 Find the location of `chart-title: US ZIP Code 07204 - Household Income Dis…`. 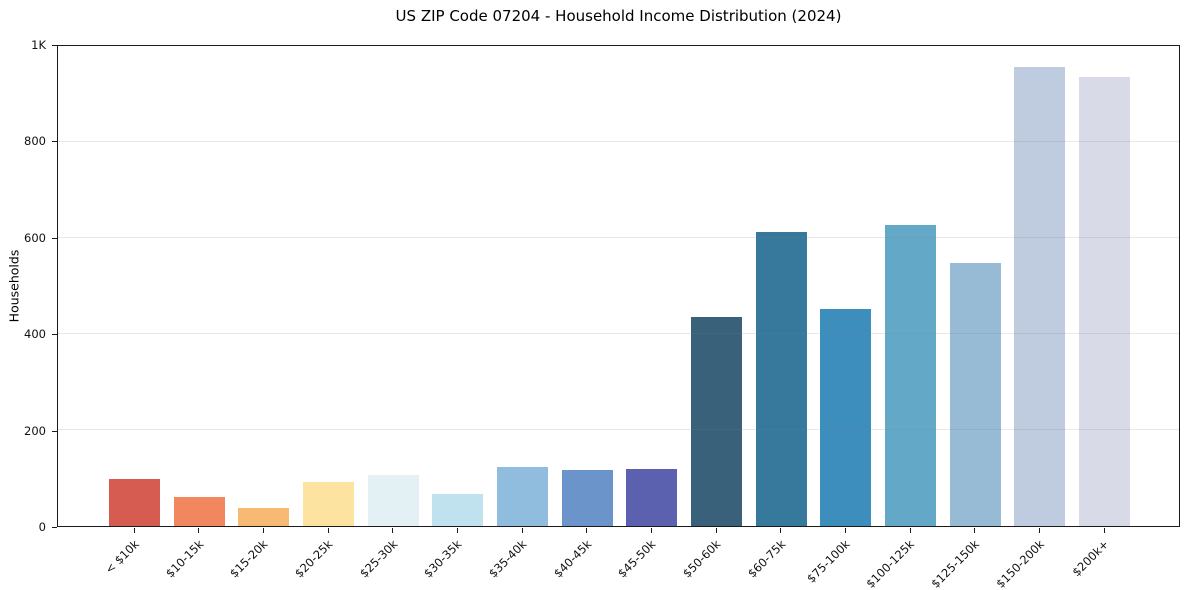

chart-title: US ZIP Code 07204 - Household Income Dis… is located at coordinates (618, 16).